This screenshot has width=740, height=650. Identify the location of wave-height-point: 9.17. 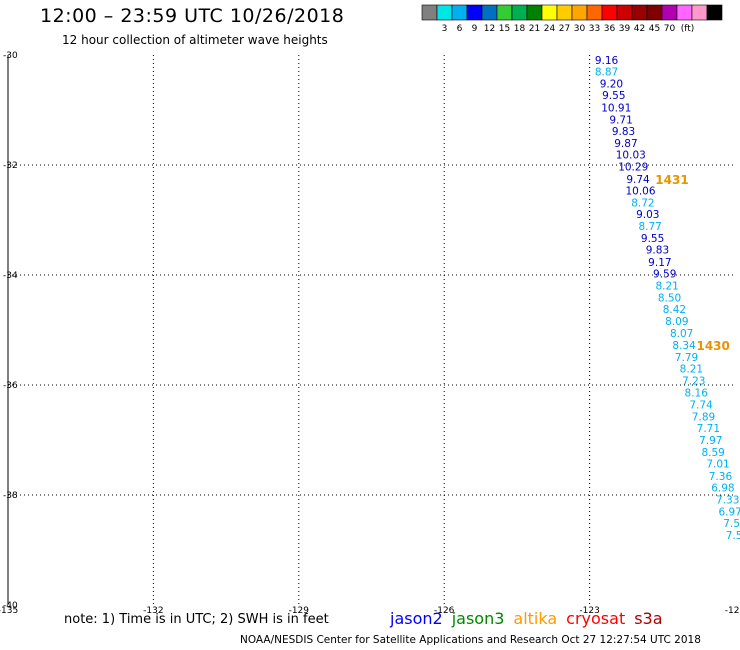
(659, 263).